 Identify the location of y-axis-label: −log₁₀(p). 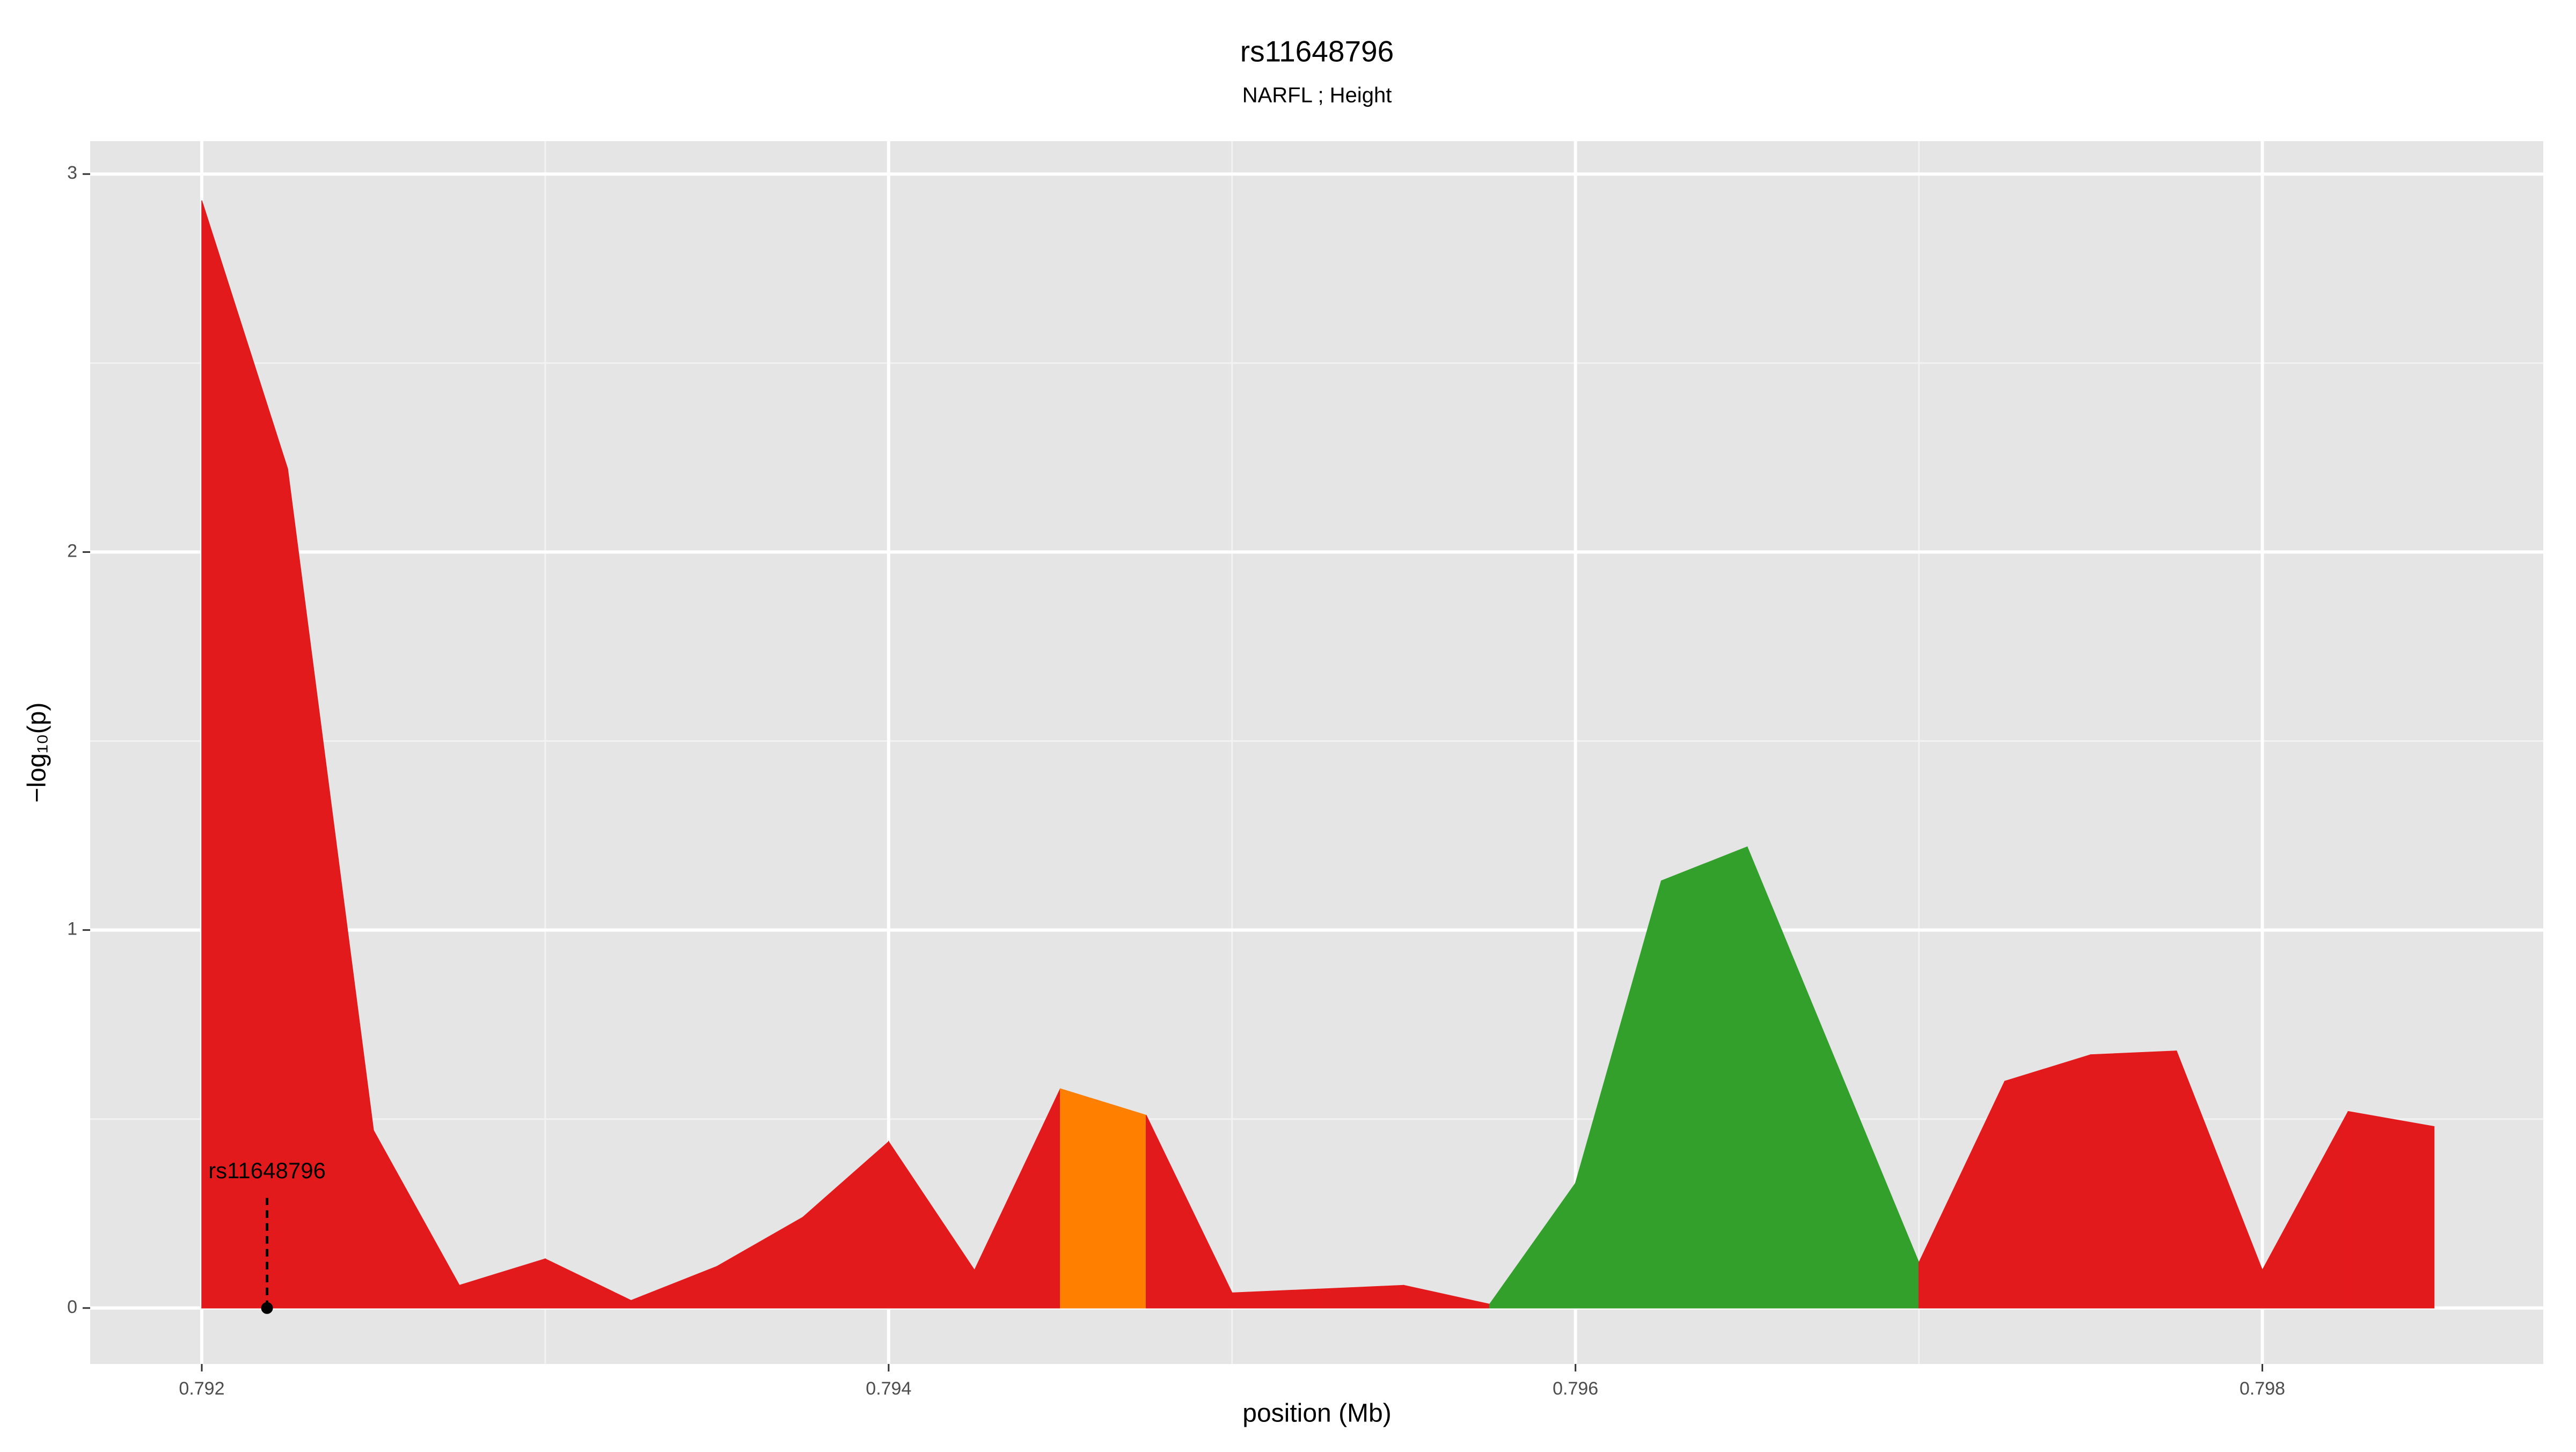
(37, 753).